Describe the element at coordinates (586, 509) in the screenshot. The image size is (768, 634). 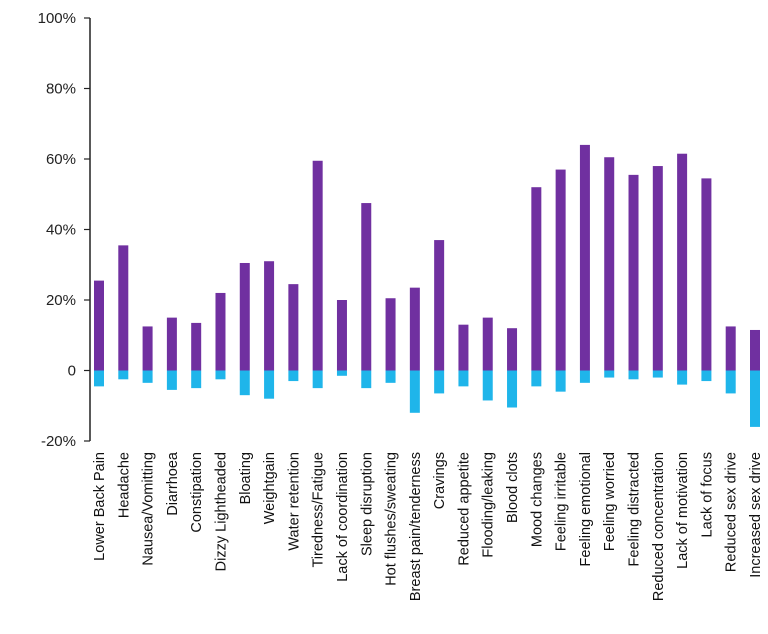
I see `x-category-label: Feeling emotional` at that location.